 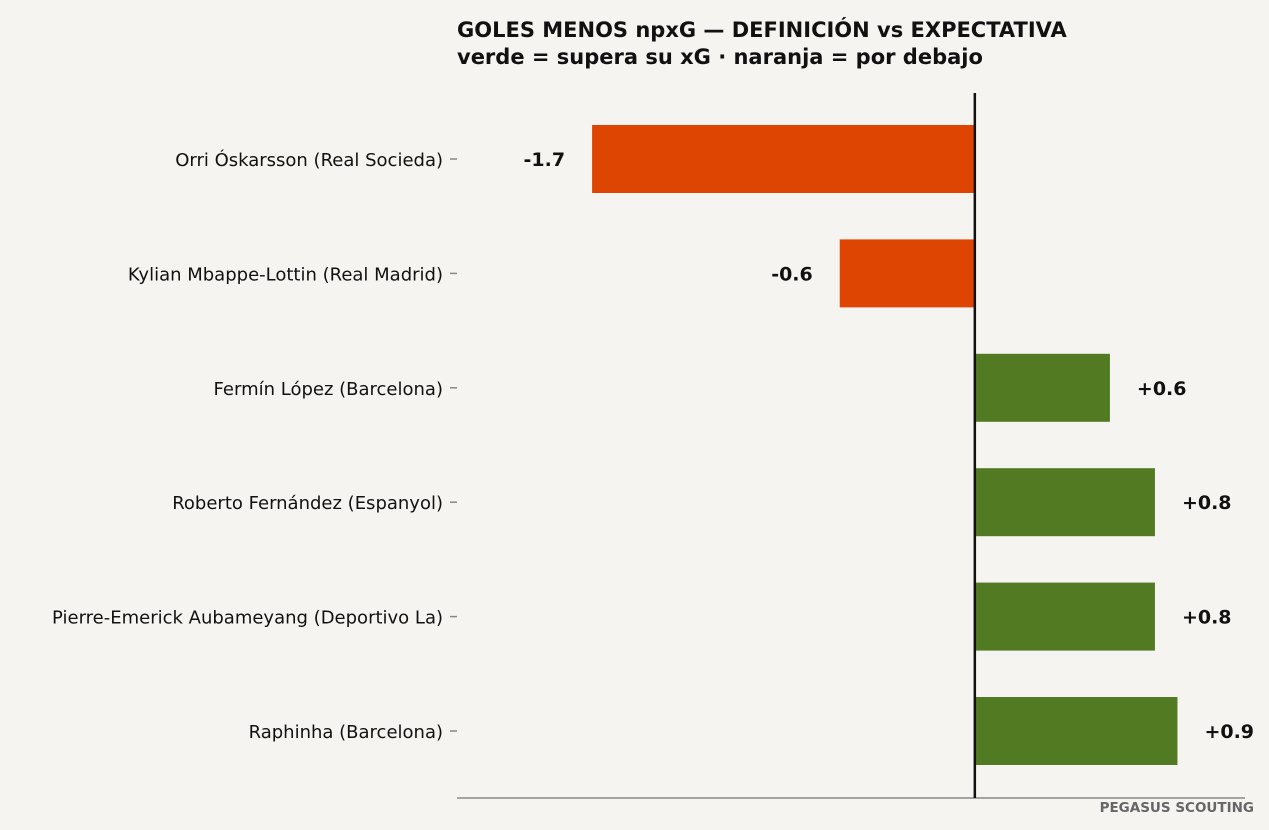 I want to click on value-label: -0.6, so click(x=792, y=274).